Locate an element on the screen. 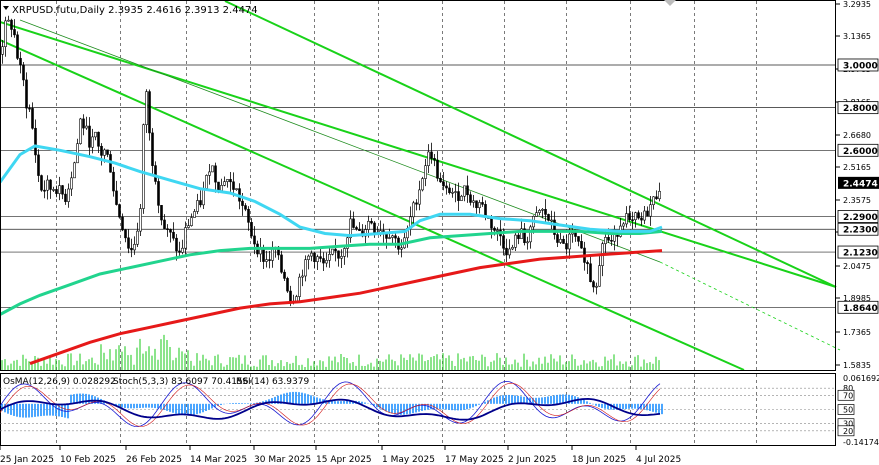 The width and height of the screenshot is (879, 465). level-label: 3.0000 is located at coordinates (860, 66).